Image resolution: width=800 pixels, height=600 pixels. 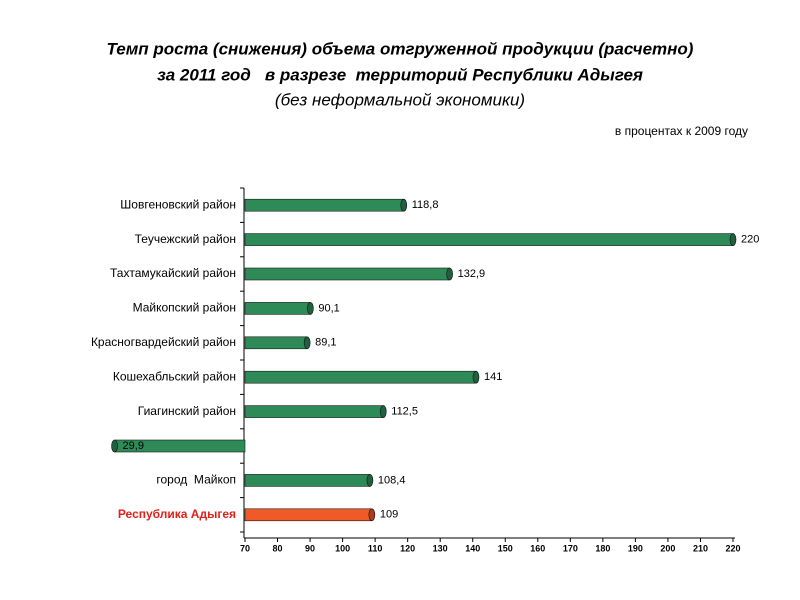 I want to click on x-tick-label: 120, so click(x=407, y=548).